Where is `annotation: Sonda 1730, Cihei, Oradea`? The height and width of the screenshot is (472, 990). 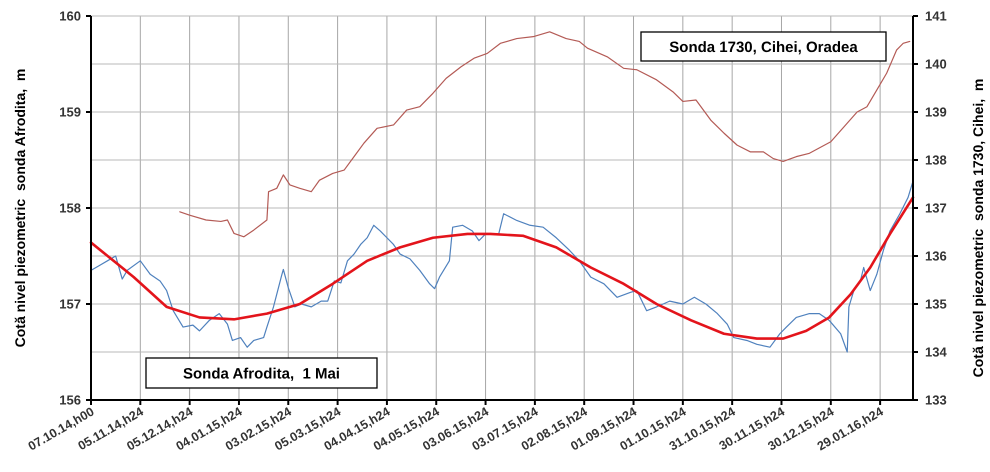 annotation: Sonda 1730, Cihei, Oradea is located at coordinates (763, 47).